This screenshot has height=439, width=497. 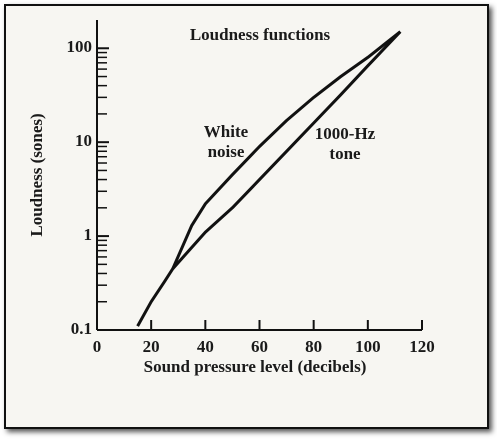 What do you see at coordinates (36, 174) in the screenshot?
I see `y-axis-label: Loudness (sones)` at bounding box center [36, 174].